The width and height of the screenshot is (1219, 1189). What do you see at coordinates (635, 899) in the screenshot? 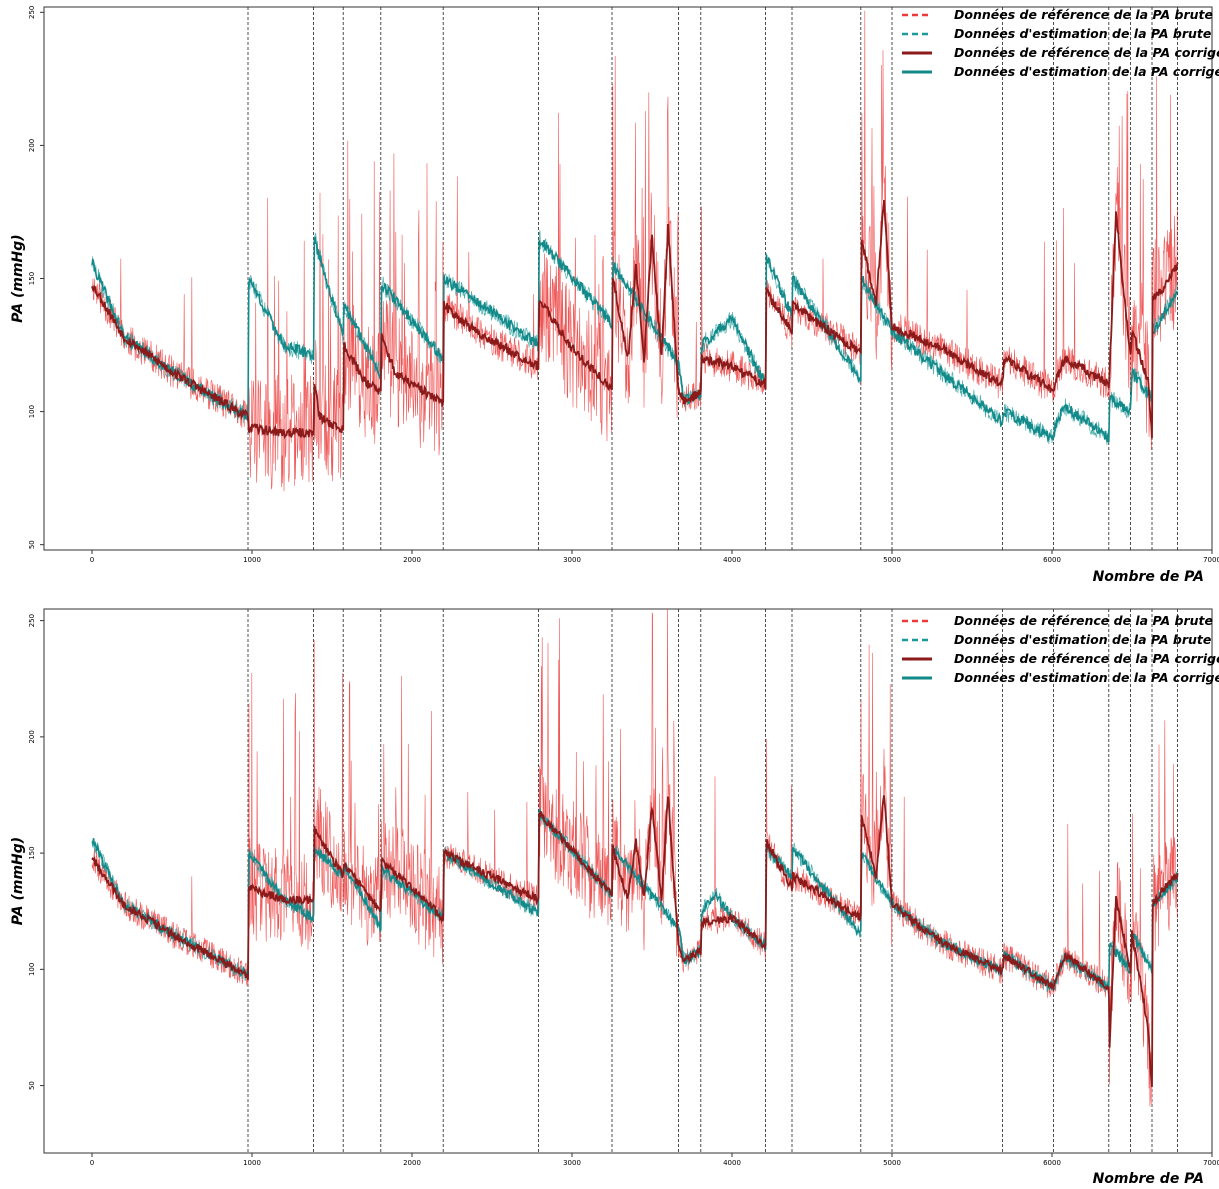
I see `series-est-corrected-line` at bounding box center [635, 899].